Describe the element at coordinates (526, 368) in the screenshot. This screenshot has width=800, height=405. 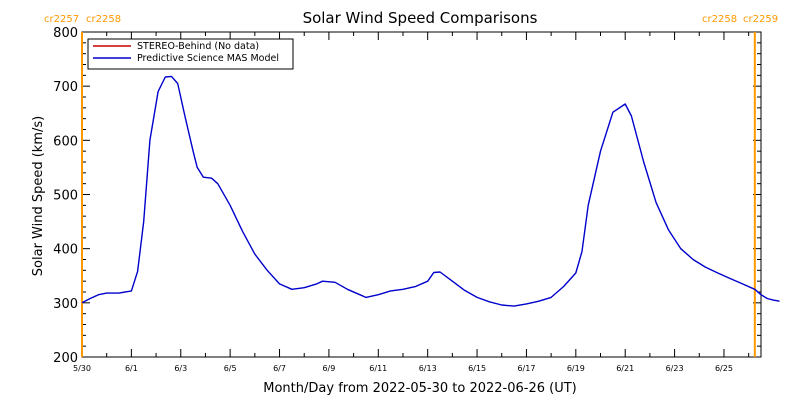
I see `x-tick-label: 6/17` at that location.